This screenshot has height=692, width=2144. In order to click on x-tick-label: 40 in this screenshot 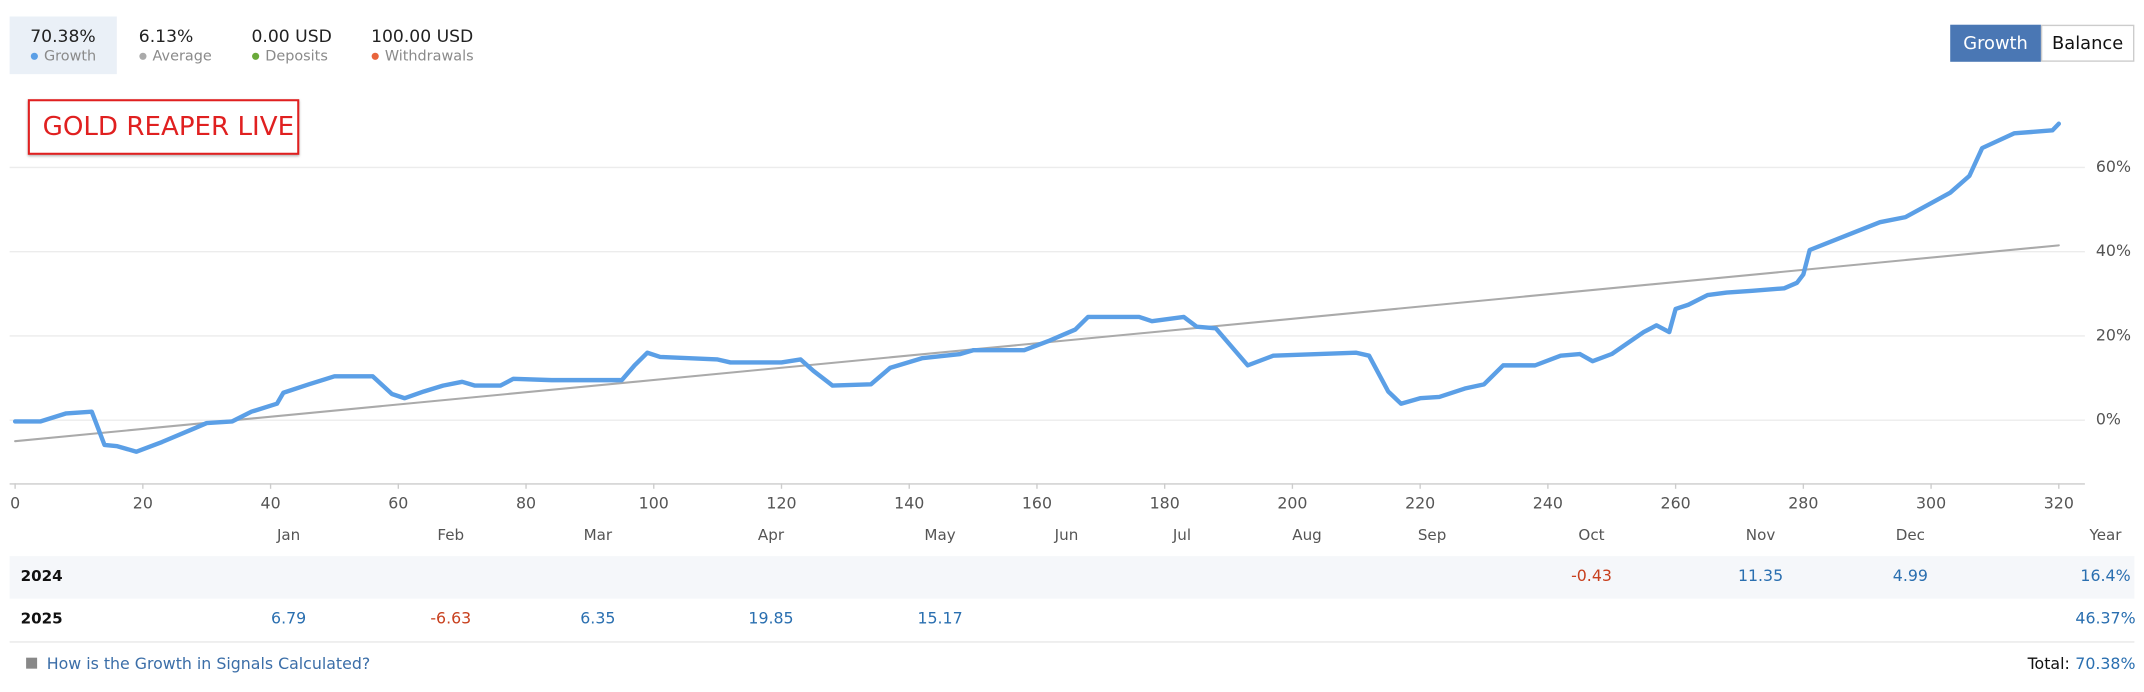, I will do `click(271, 502)`.